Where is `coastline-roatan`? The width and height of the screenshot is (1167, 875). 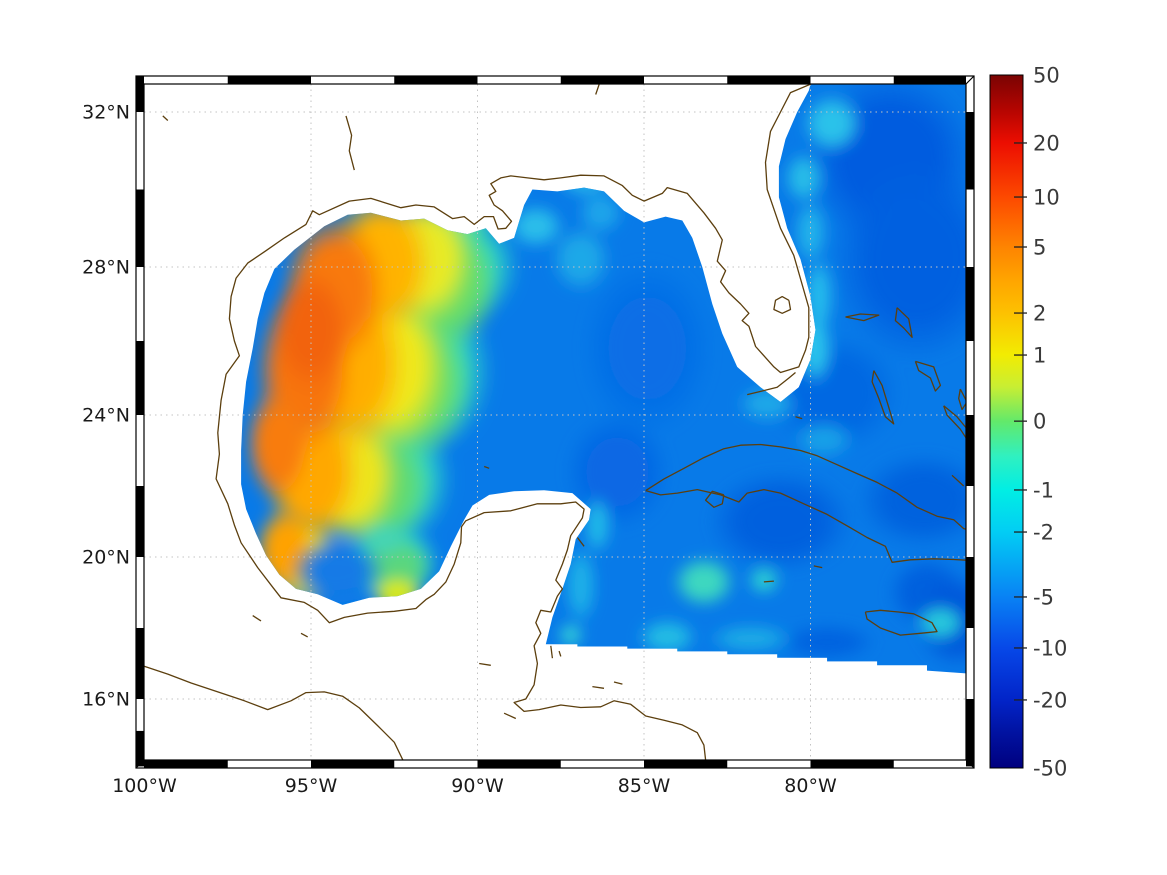 coastline-roatan is located at coordinates (598, 687).